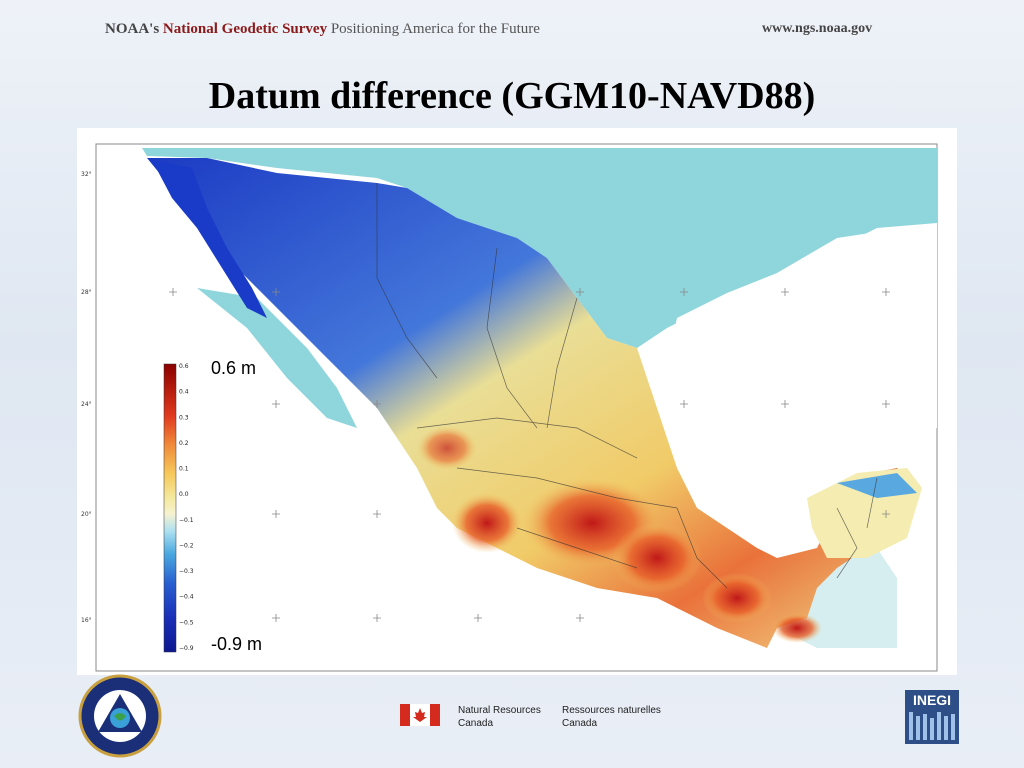 Image resolution: width=1024 pixels, height=768 pixels. I want to click on ngs-seal-icon, so click(120, 716).